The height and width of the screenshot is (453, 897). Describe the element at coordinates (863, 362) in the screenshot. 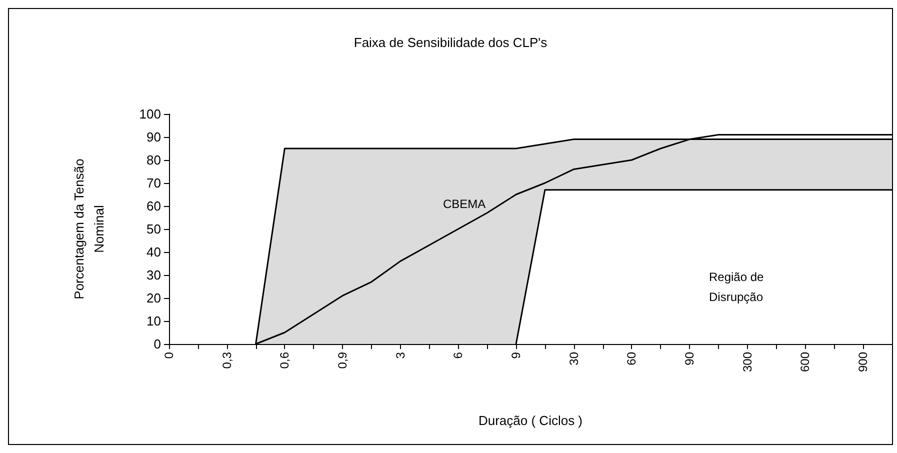

I see `x-tick-label: 900` at that location.